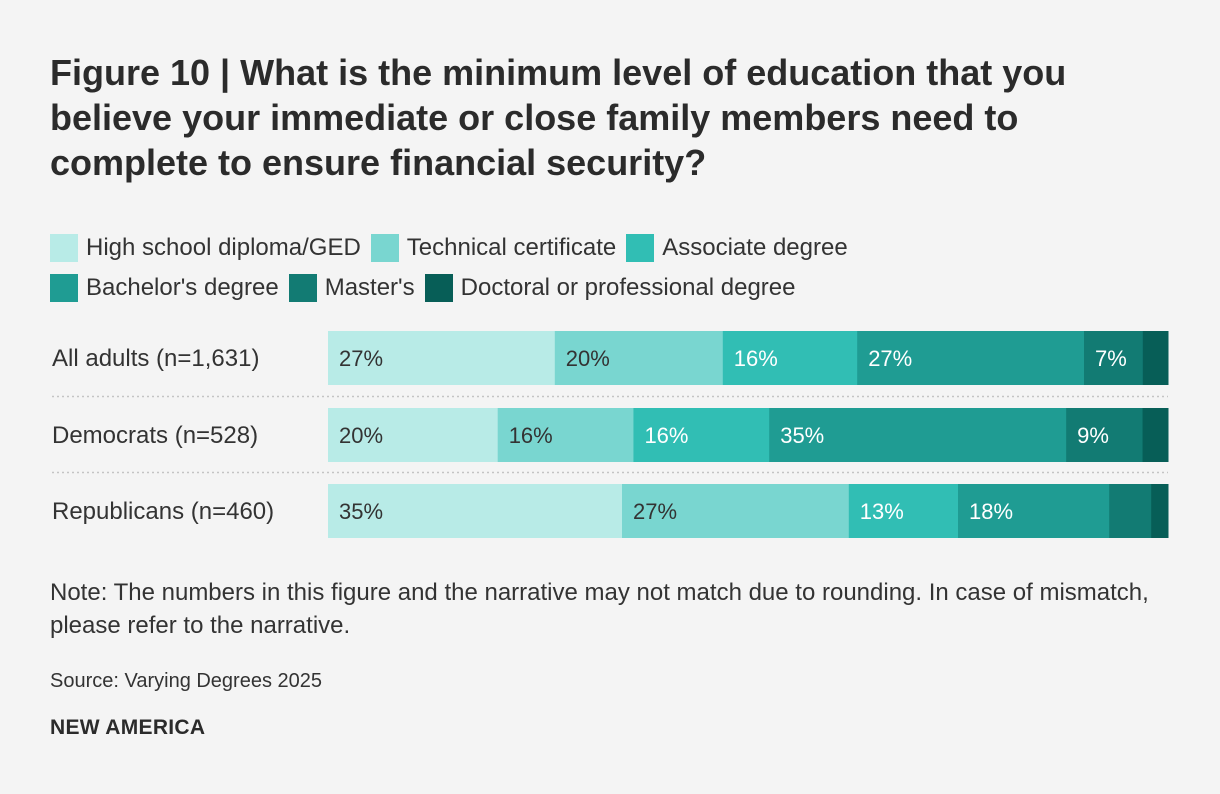 The image size is (1220, 794). Describe the element at coordinates (511, 247) in the screenshot. I see `legend-label: Technical certificate` at that location.